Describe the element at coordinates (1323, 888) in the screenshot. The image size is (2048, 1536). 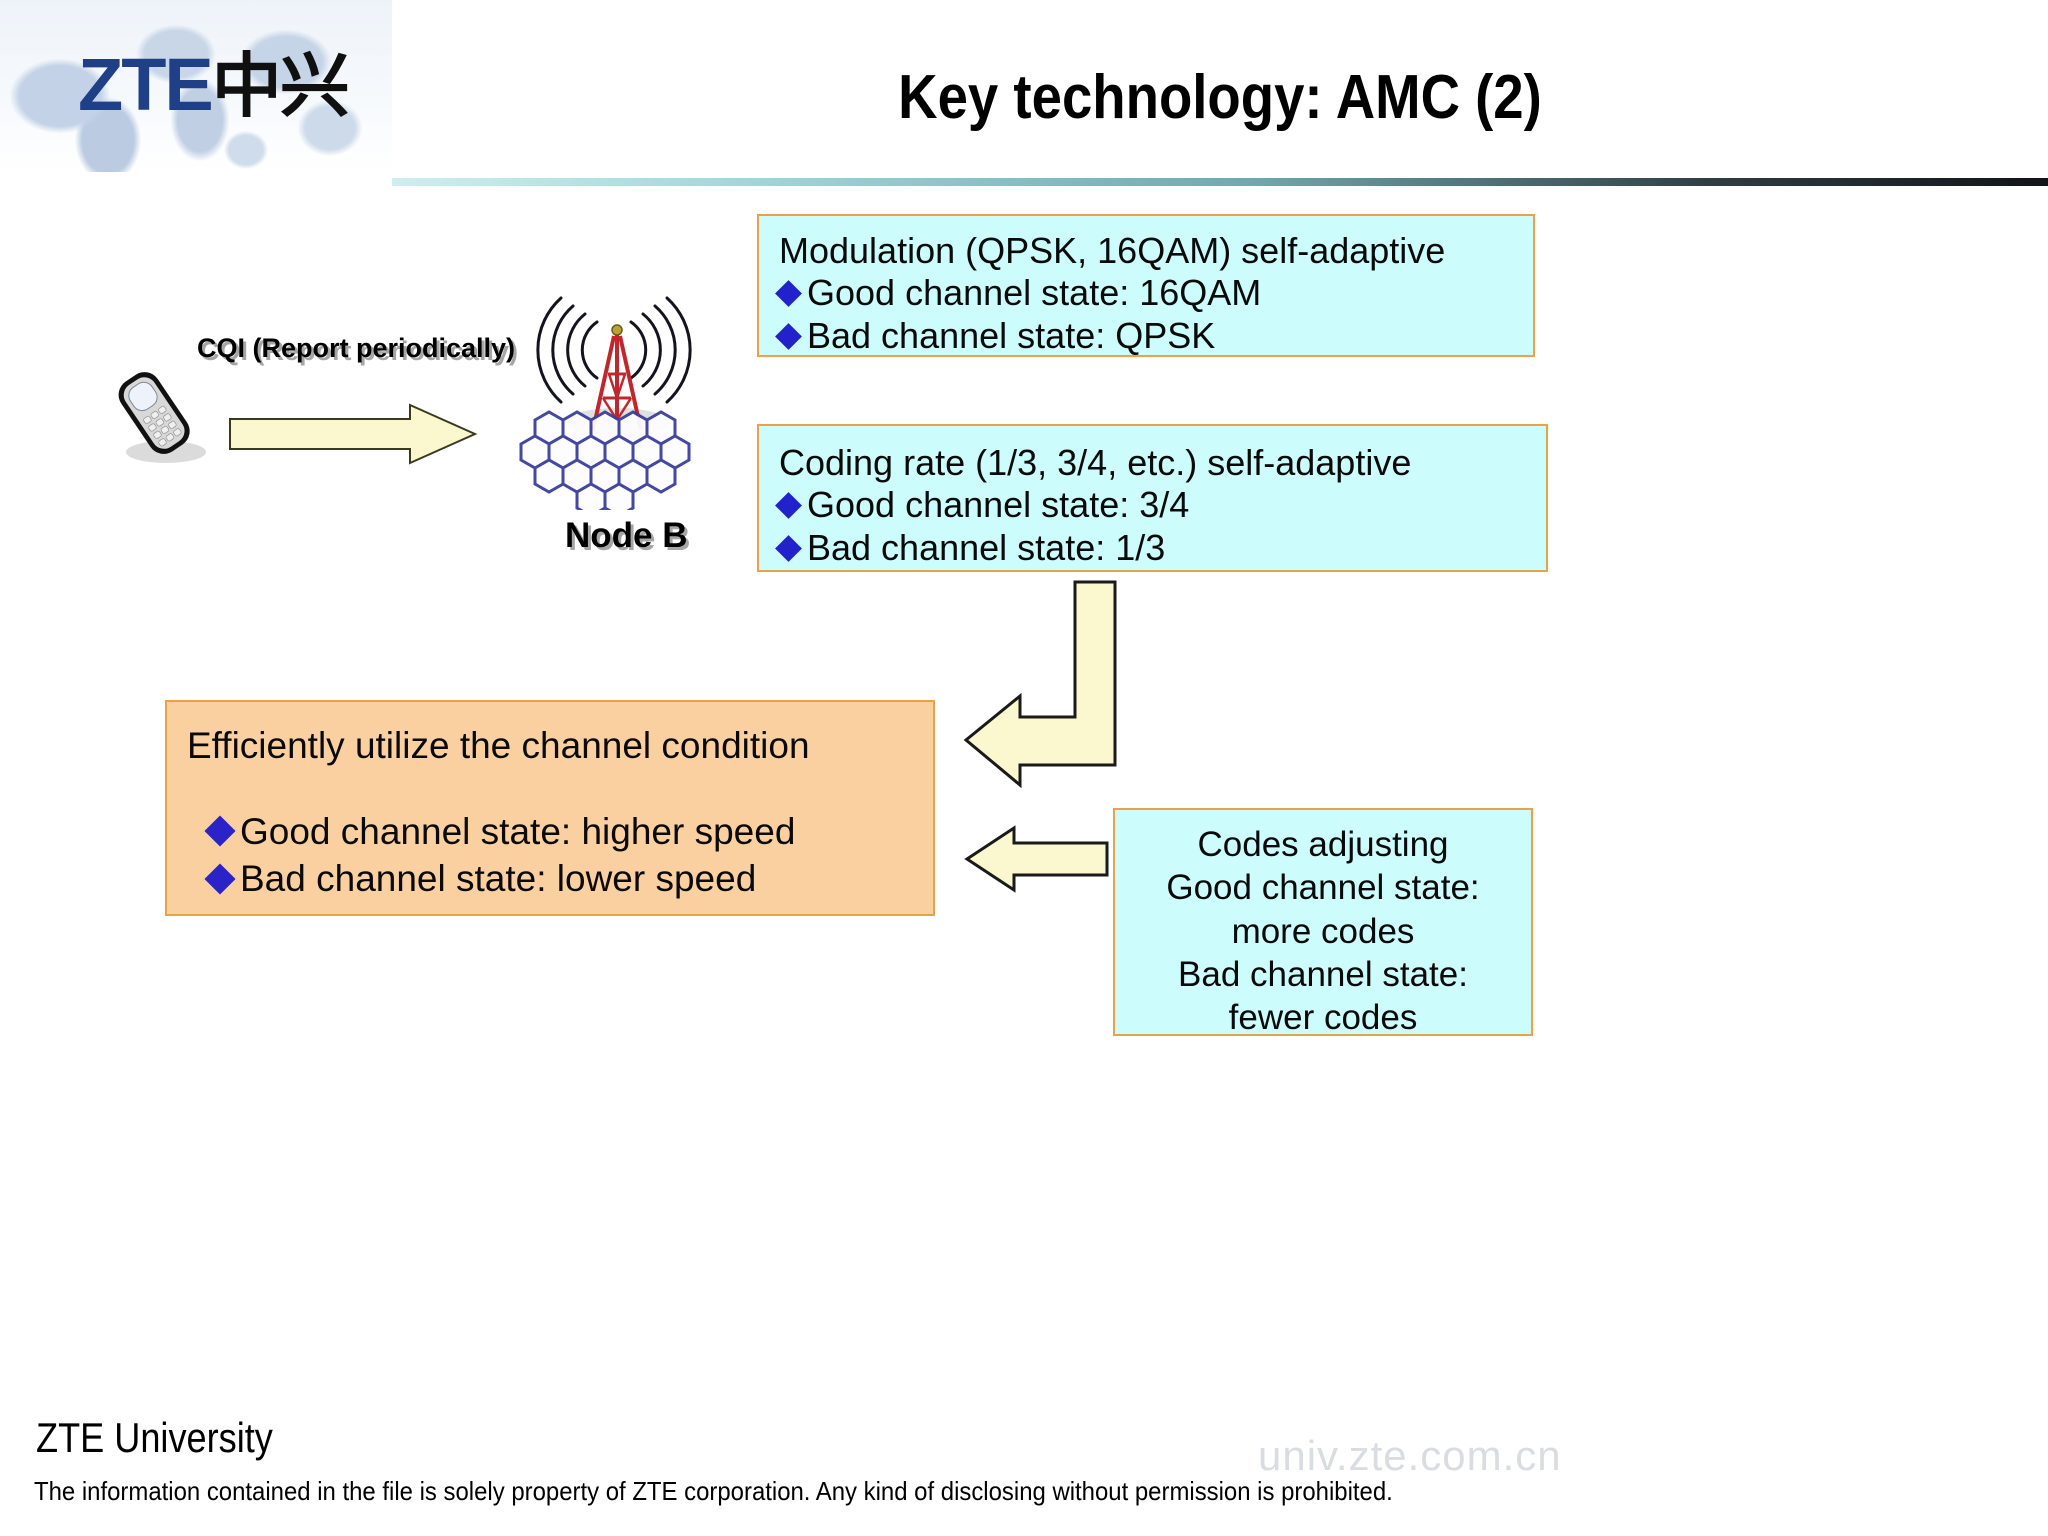
I see `codes-line-2: Good channel state:` at that location.